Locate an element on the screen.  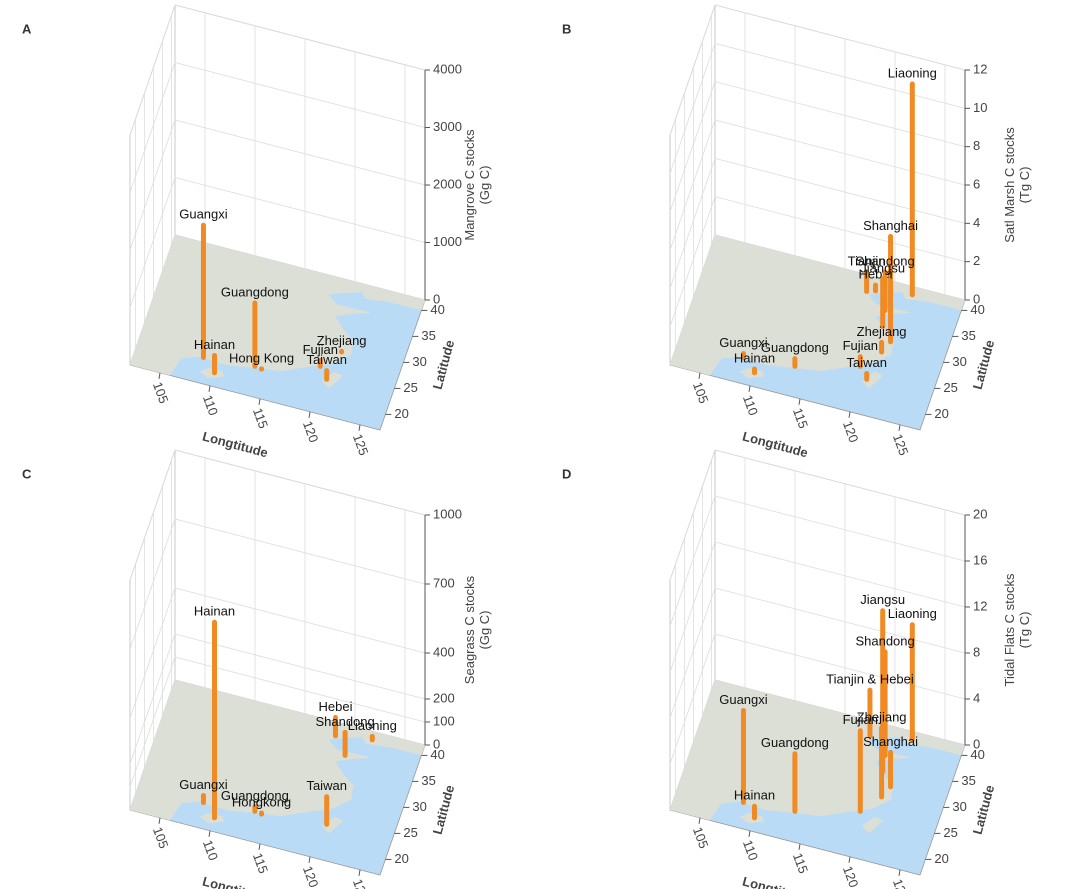
z-tick-label: 10 is located at coordinates (980, 107).